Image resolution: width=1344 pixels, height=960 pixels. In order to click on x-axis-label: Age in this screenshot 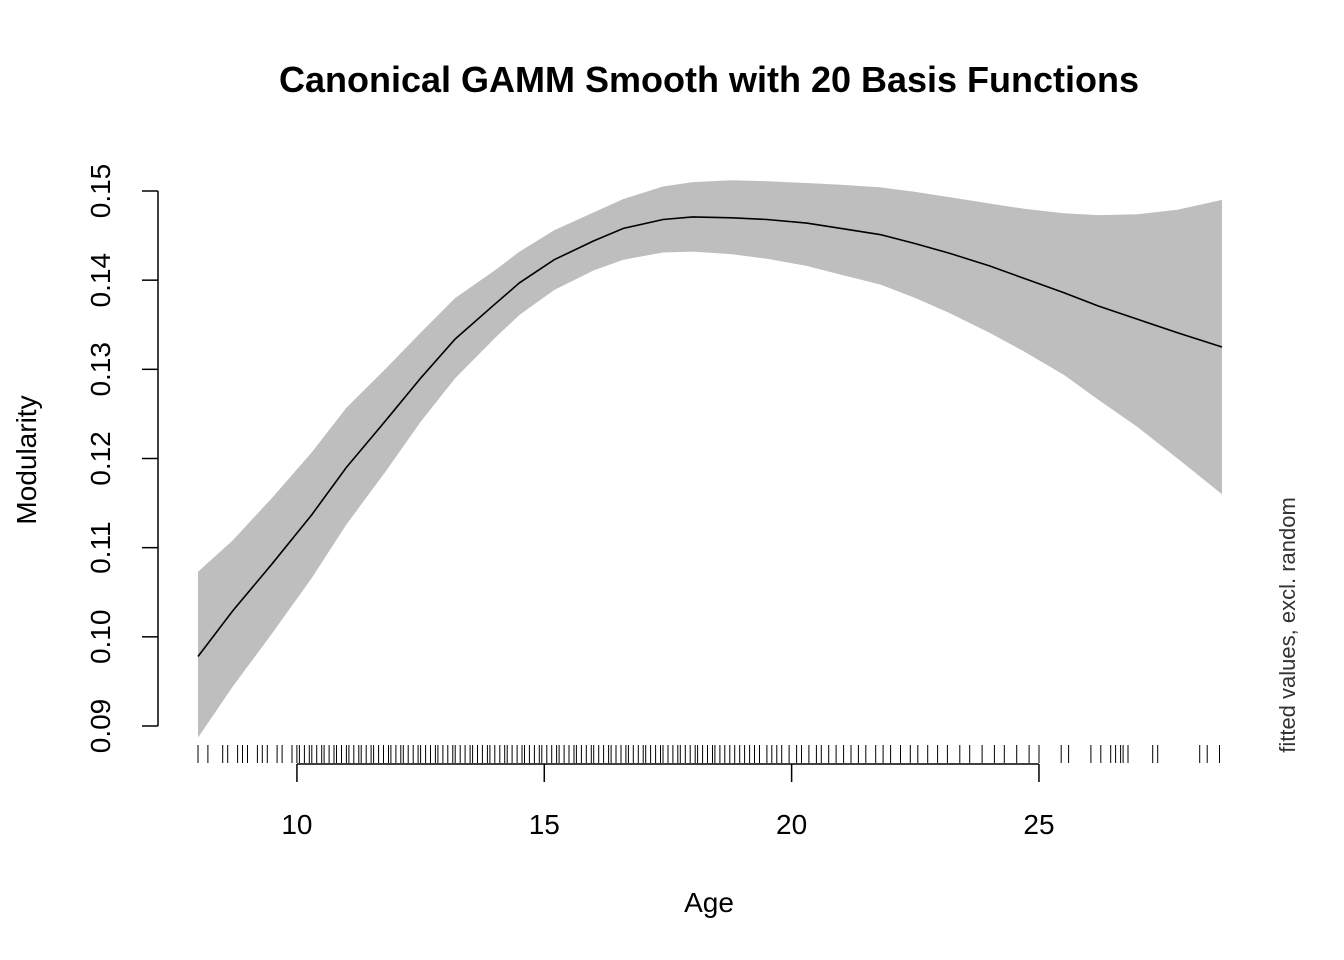, I will do `click(709, 902)`.